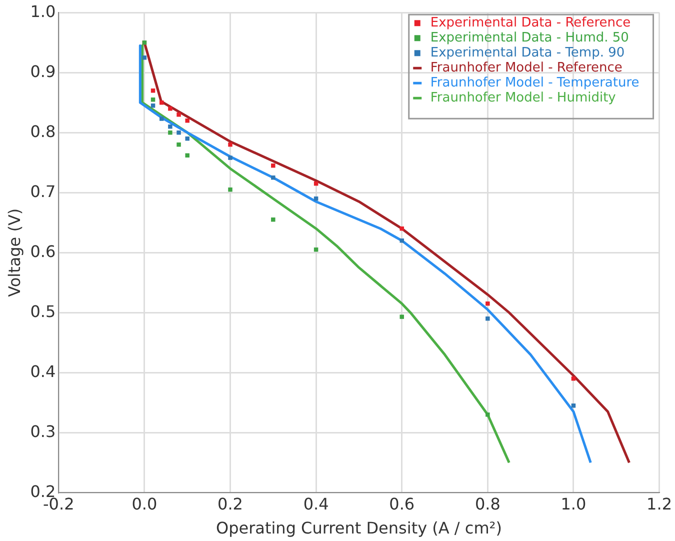 This screenshot has width=675, height=541. Describe the element at coordinates (316, 504) in the screenshot. I see `x-tick-label: 0.4` at that location.